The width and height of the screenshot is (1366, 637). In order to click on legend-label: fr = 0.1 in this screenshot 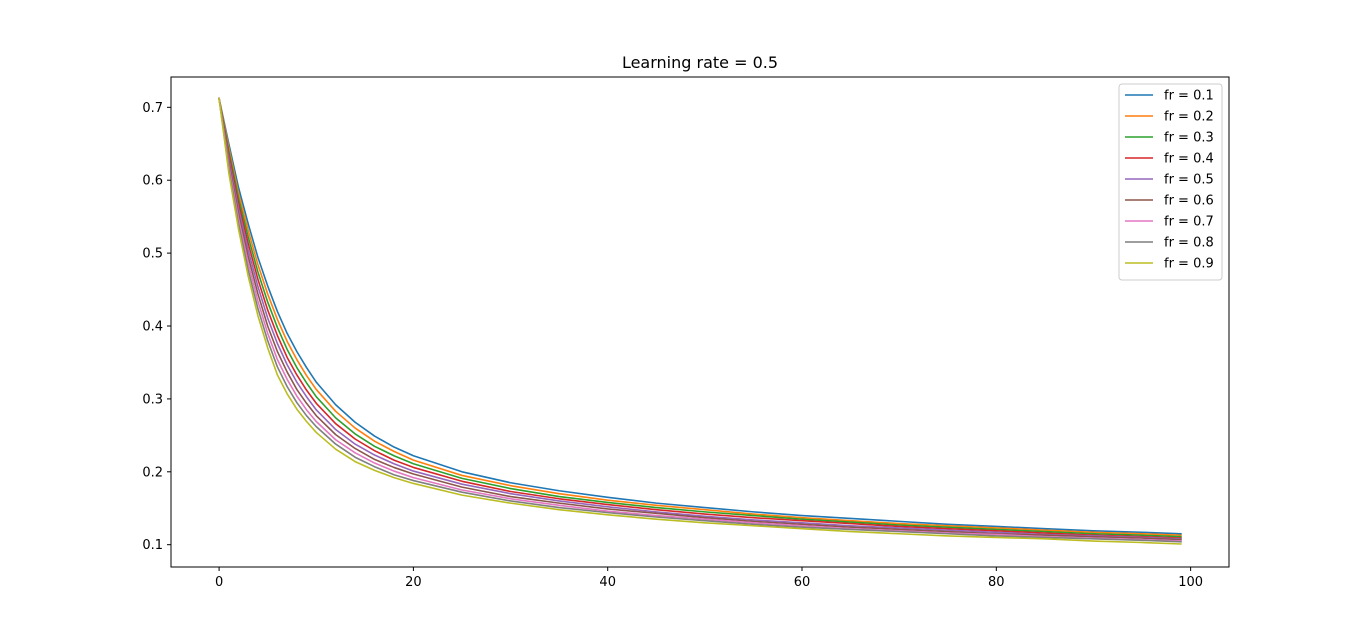, I will do `click(1189, 96)`.